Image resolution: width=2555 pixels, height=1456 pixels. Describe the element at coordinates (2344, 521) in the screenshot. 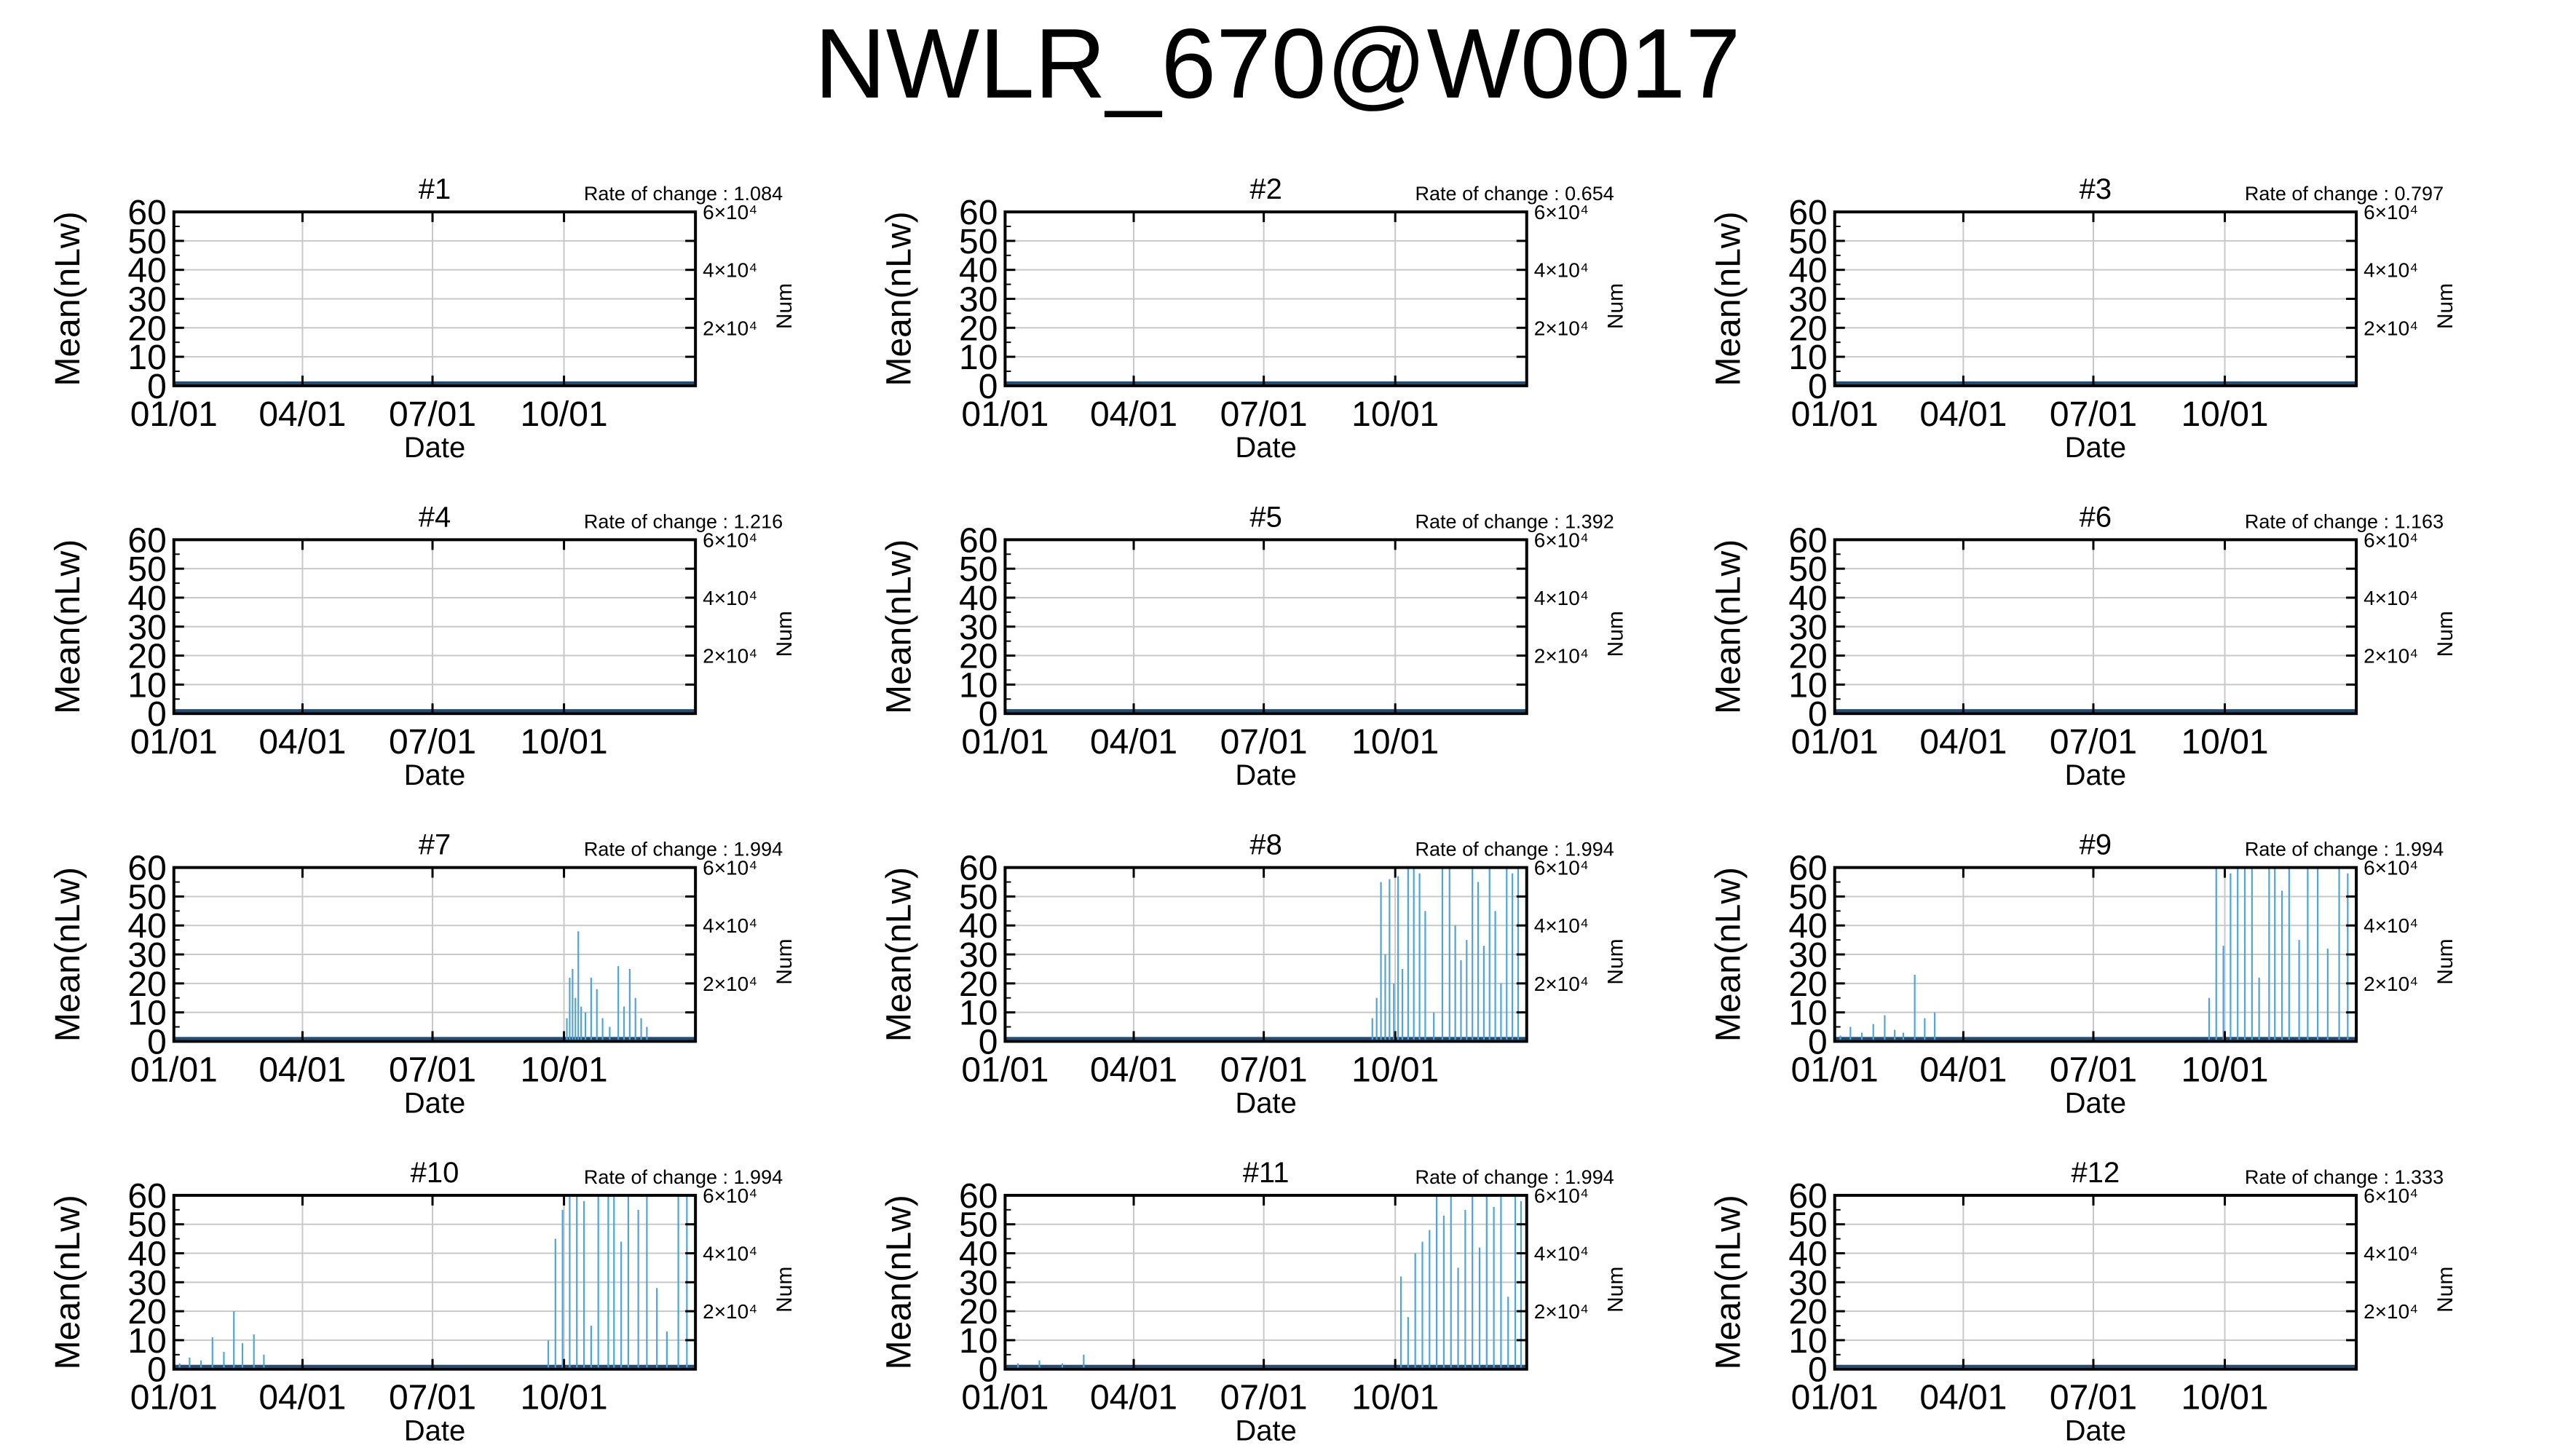

I see `rate-of-change-label: Rate of change : 1.163` at that location.